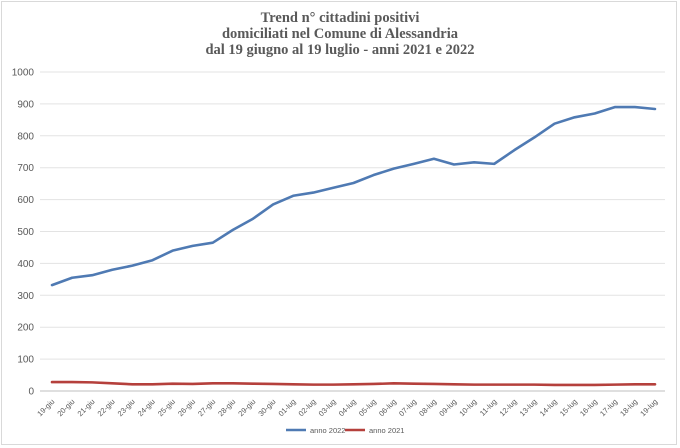 This screenshot has height=448, width=680. I want to click on x-tick-label: 06-lug, so click(387, 407).